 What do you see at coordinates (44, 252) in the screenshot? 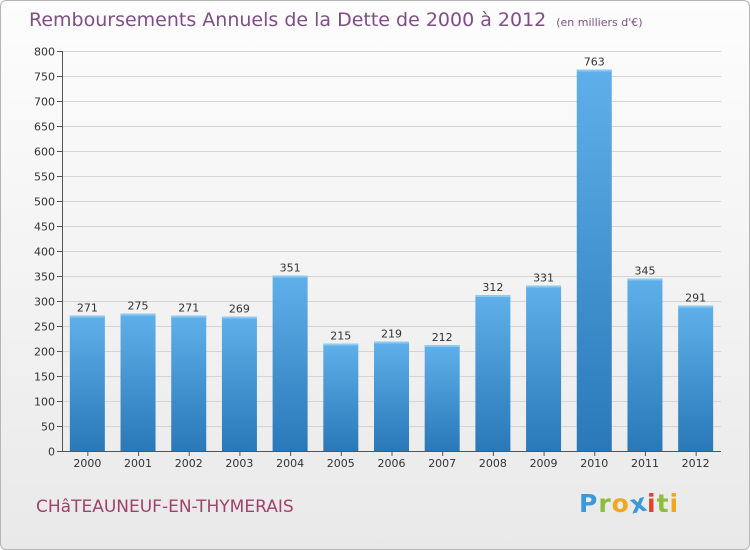
I see `y-tick-label: 400` at bounding box center [44, 252].